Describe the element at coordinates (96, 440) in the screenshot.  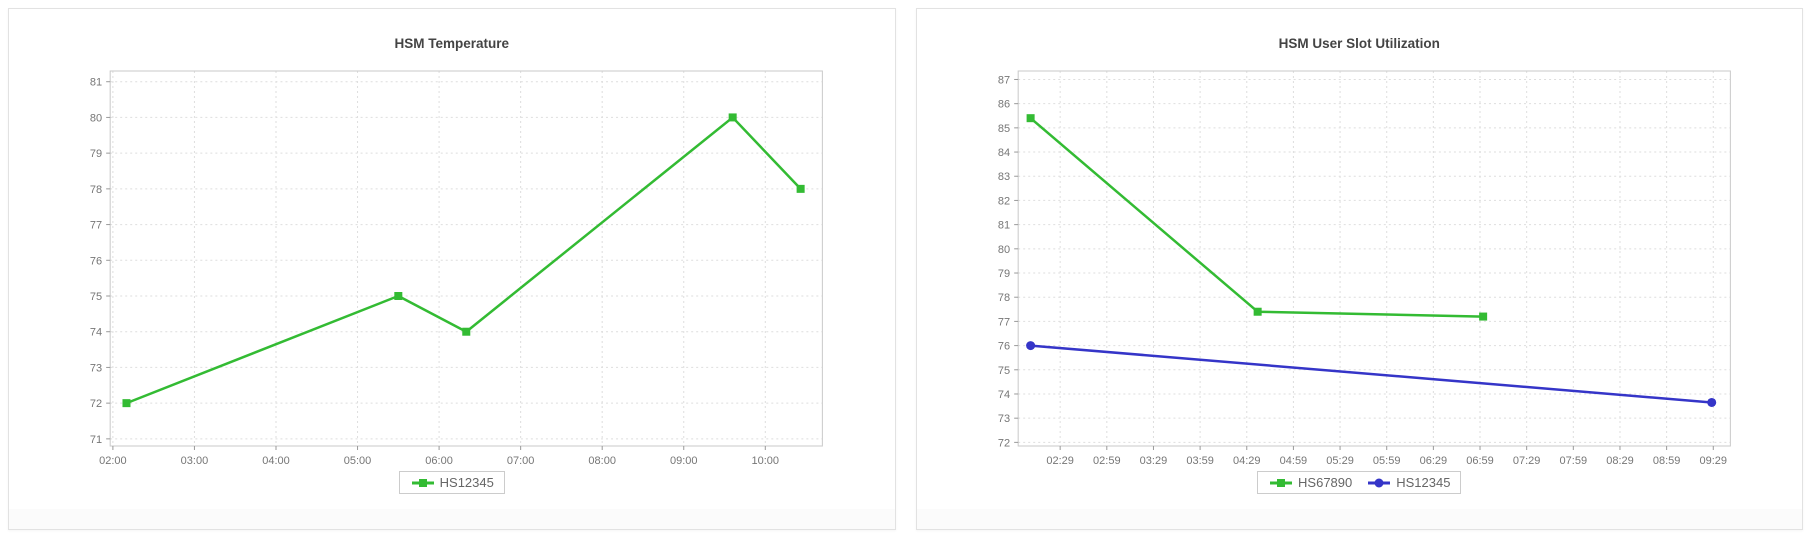
I see `svg-text: 71` at that location.